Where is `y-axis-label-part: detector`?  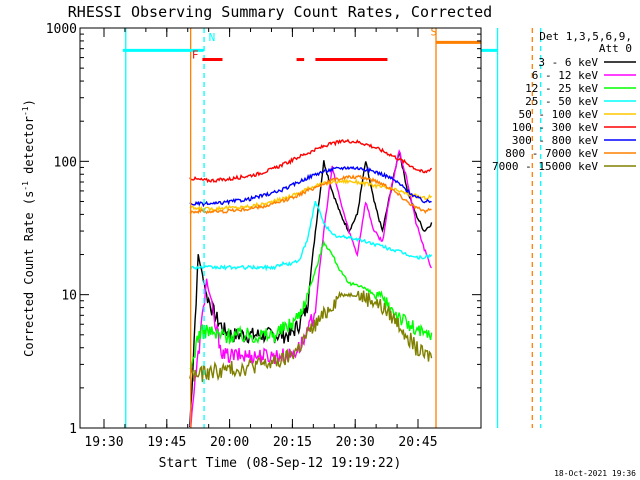 y-axis-label-part: detector is located at coordinates (29, 148).